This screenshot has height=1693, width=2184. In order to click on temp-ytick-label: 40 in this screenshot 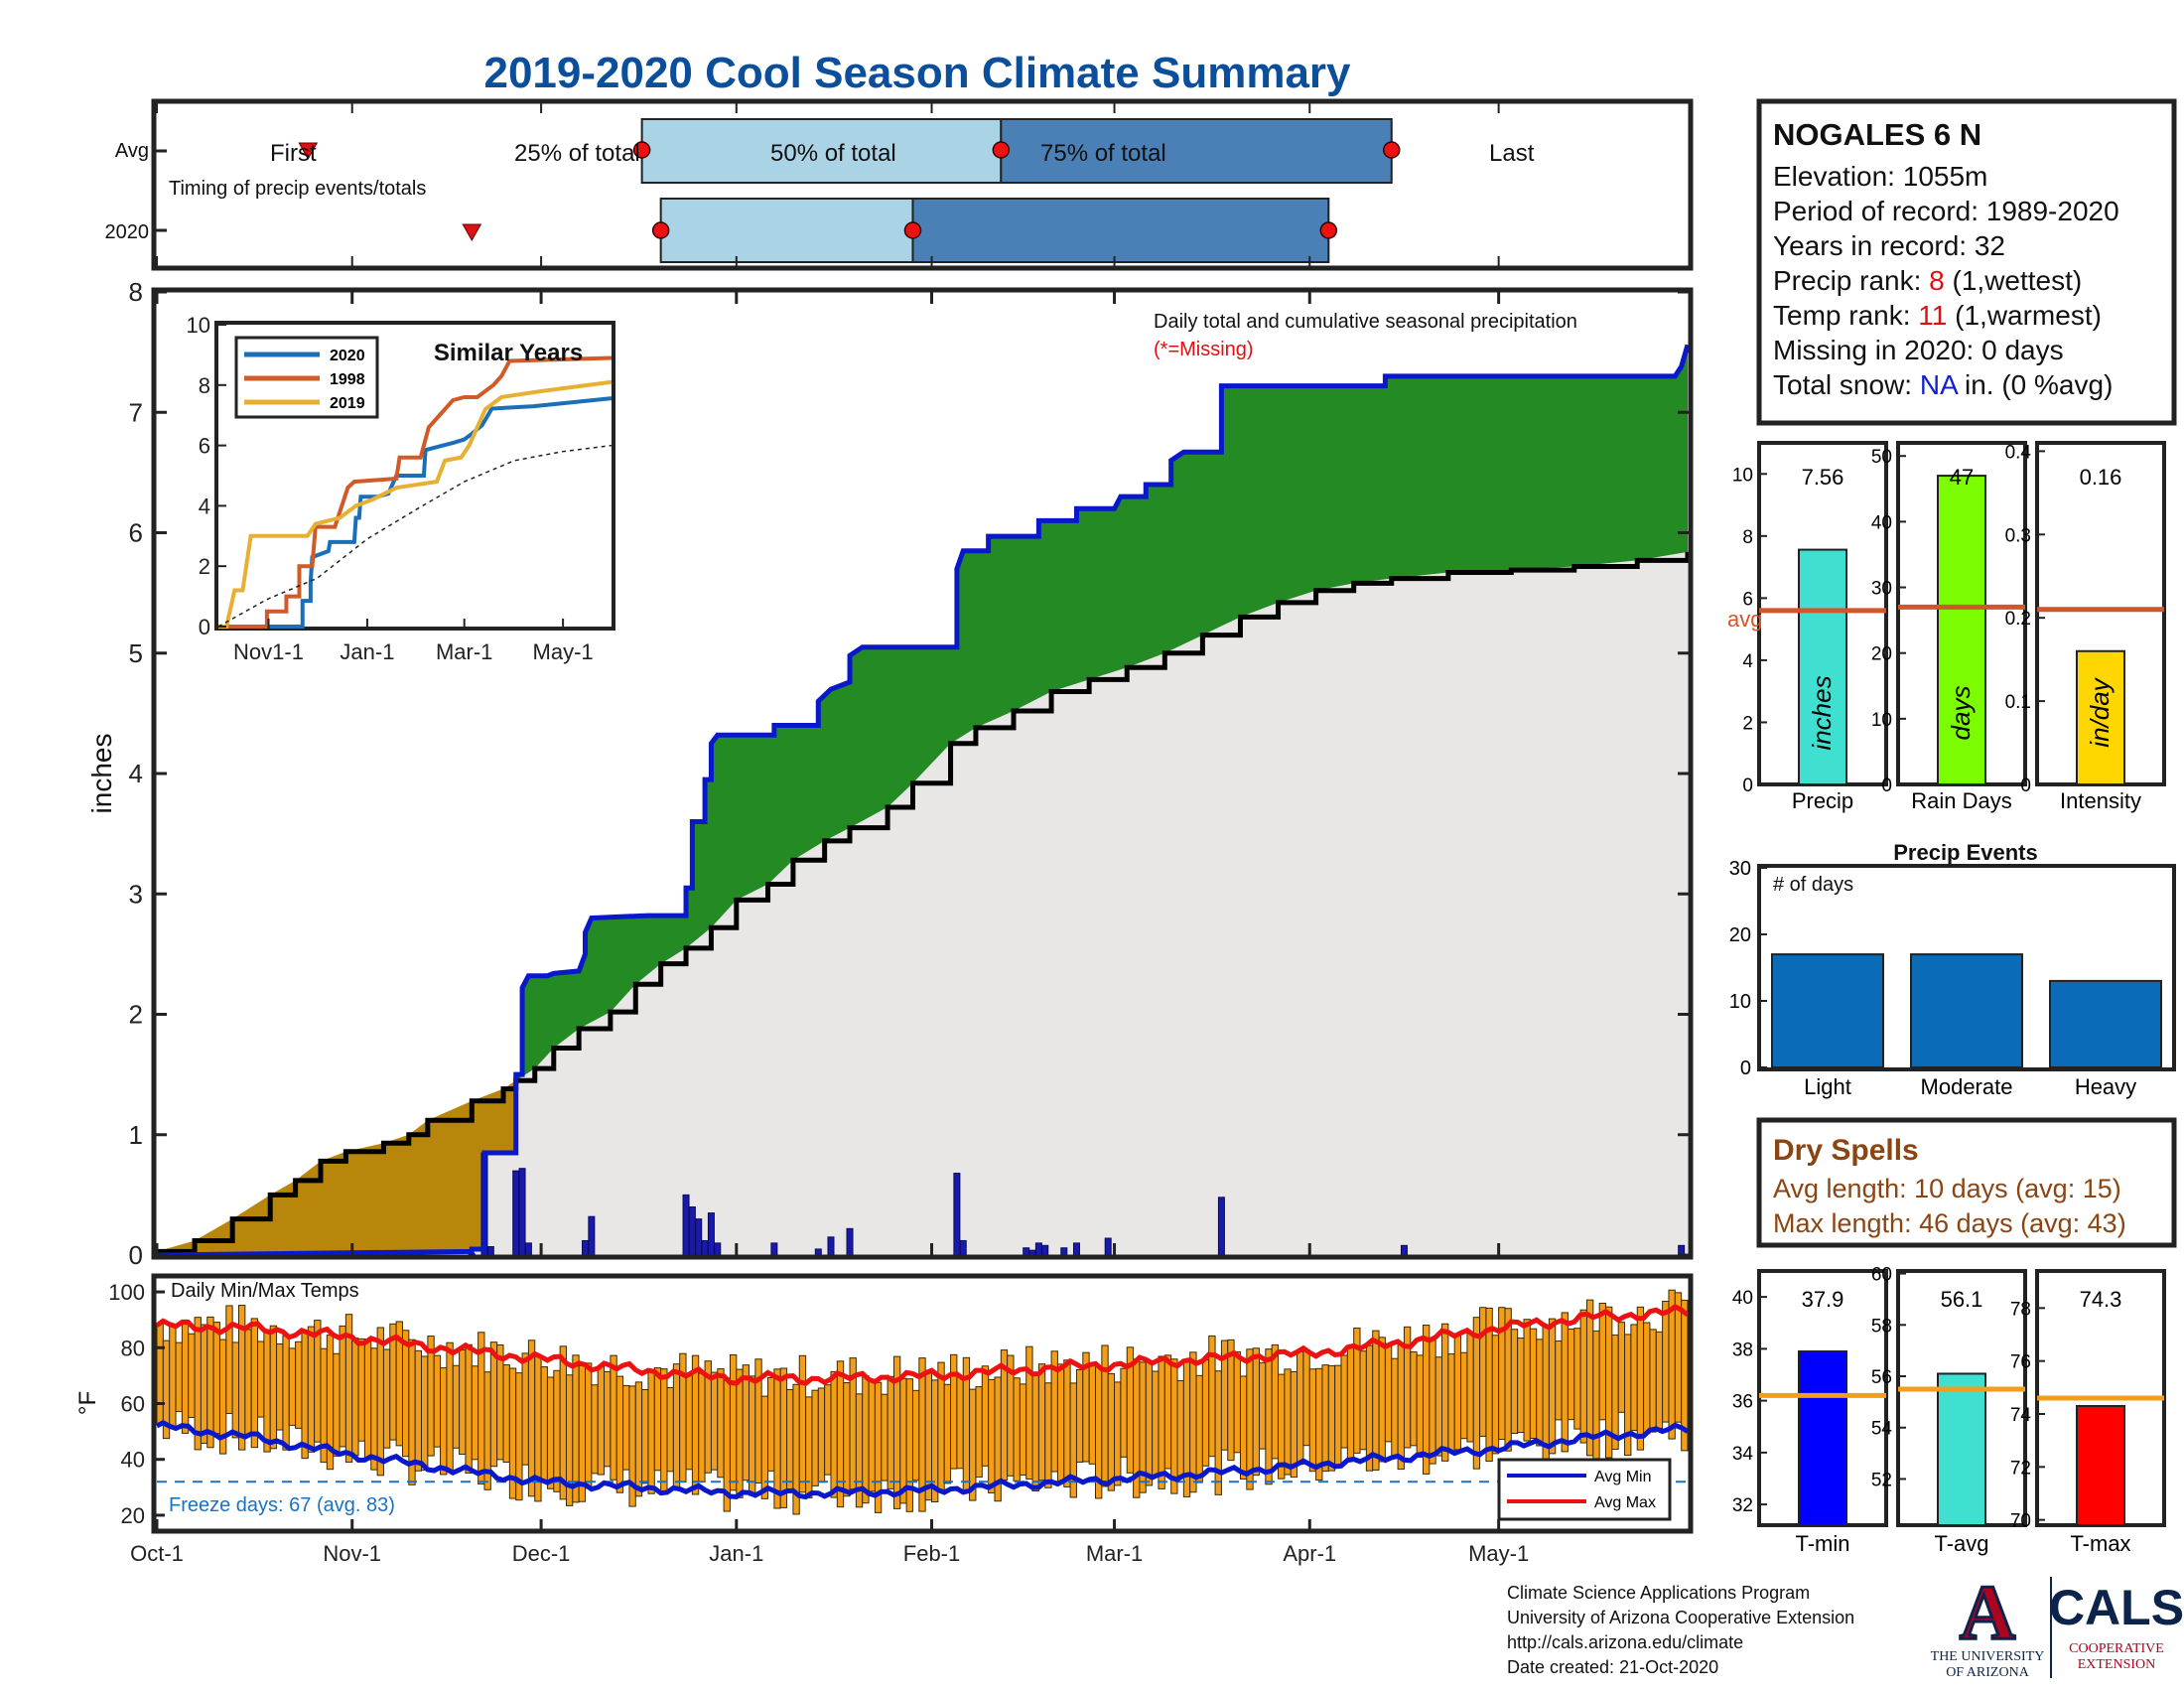, I will do `click(133, 1460)`.